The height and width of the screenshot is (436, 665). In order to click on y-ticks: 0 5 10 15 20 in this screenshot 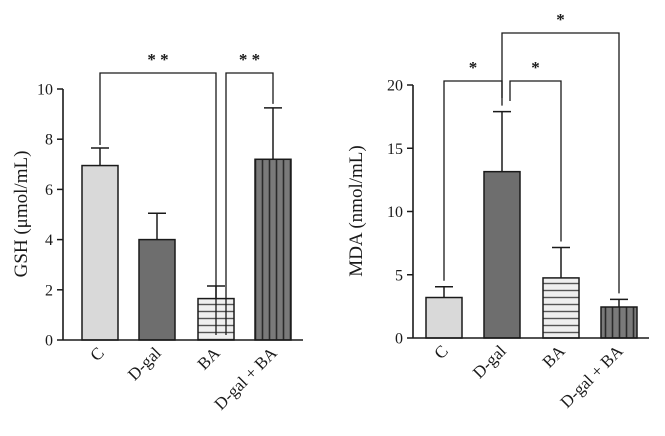, I will do `click(400, 213)`.